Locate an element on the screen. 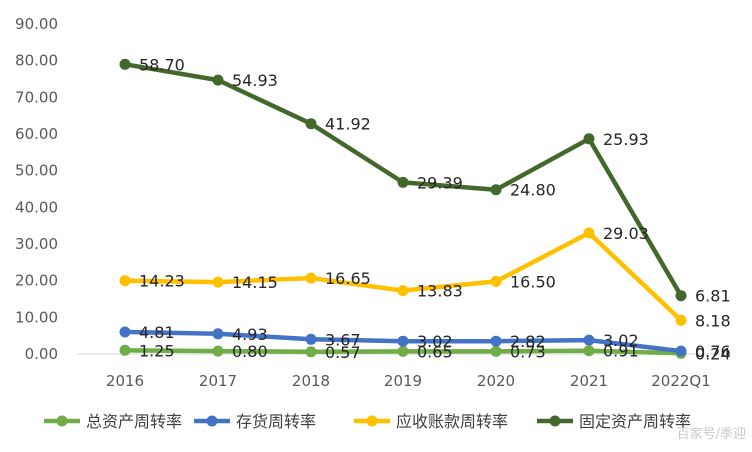 The width and height of the screenshot is (752, 452). data-label: 14.15 is located at coordinates (255, 282).